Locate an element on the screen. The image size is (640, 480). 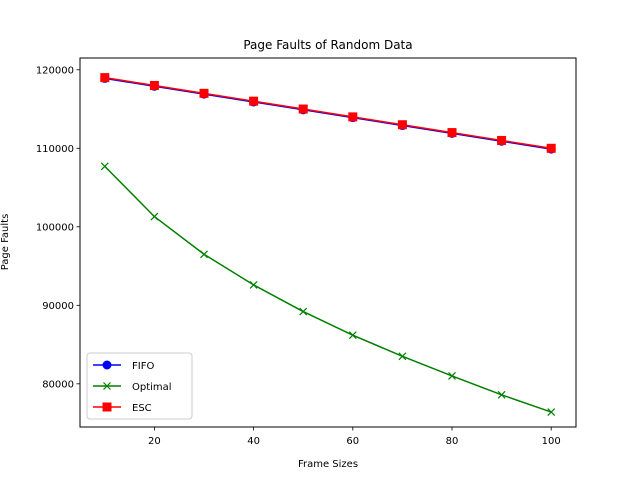
x-axis-title: Frame Sizes is located at coordinates (328, 464).